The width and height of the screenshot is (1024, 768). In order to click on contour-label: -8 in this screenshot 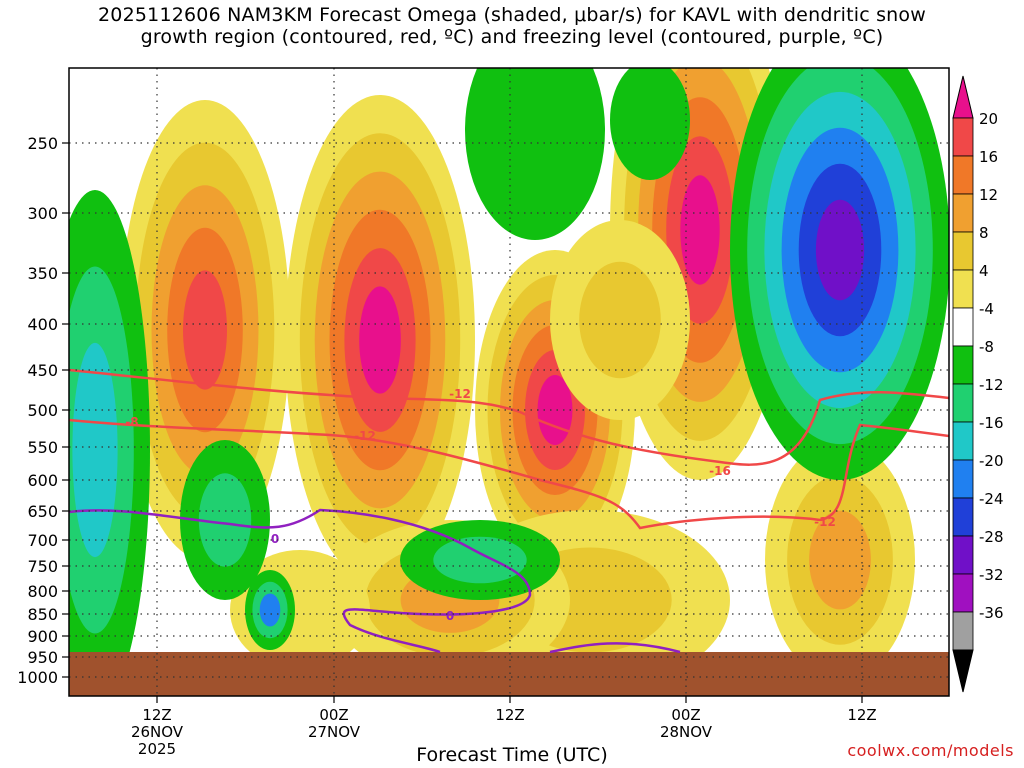, I will do `click(131, 422)`.